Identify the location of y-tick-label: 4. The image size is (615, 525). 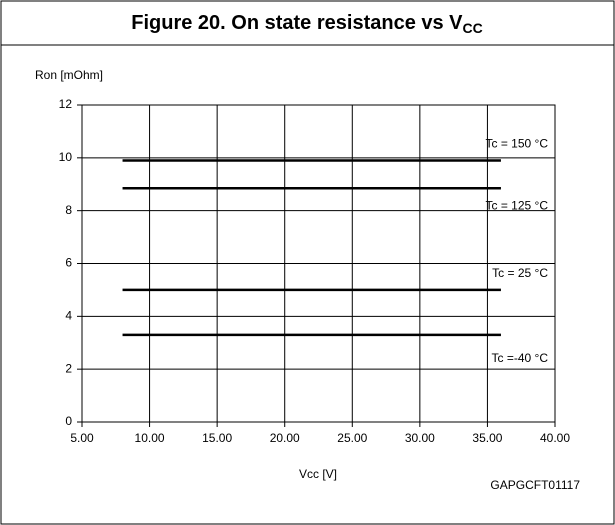
(68, 316).